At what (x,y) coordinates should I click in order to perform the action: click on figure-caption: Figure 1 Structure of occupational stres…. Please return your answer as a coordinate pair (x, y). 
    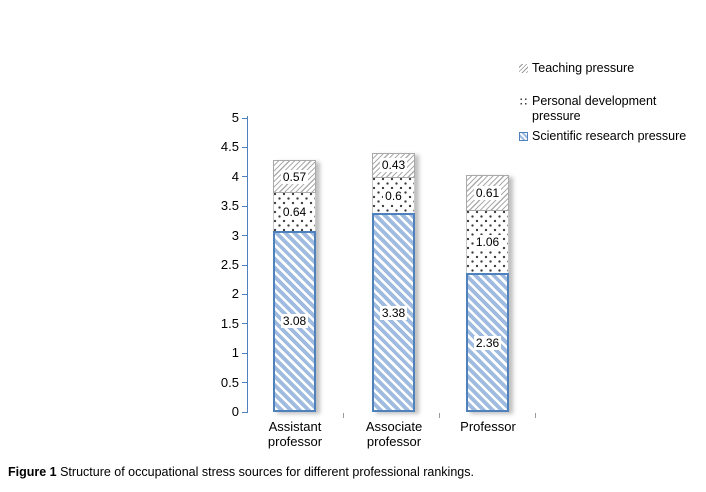
    Looking at the image, I should click on (328, 472).